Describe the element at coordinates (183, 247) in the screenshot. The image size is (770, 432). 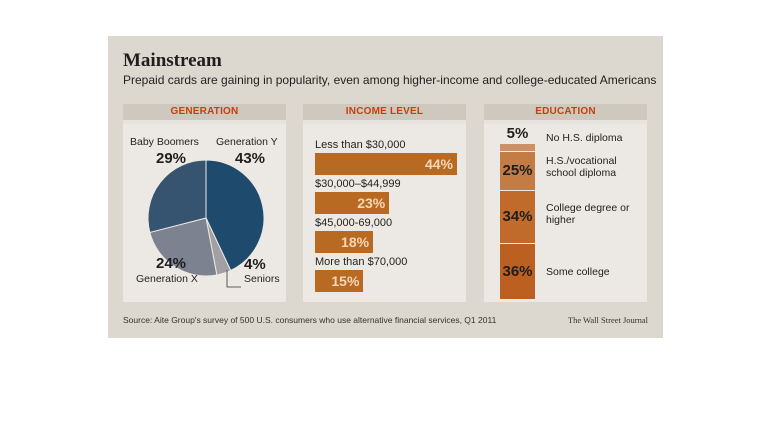
I see `pie-slice-gen-x` at that location.